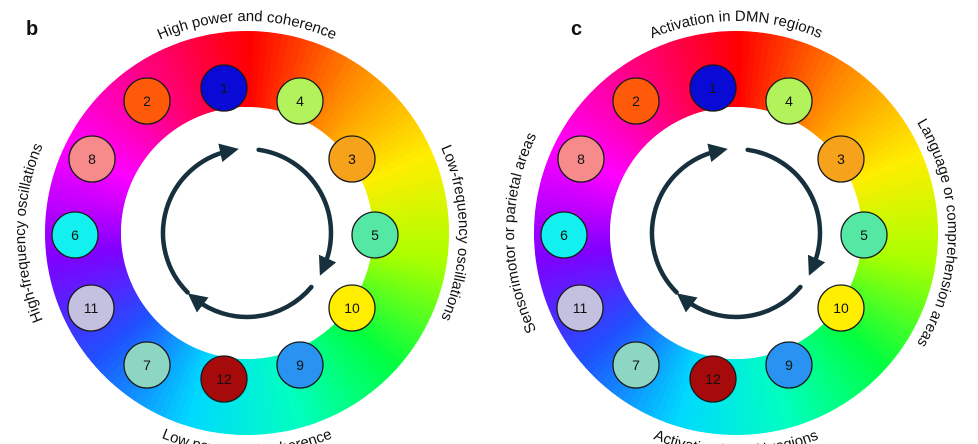  I want to click on panel-c-letter: c, so click(577, 29).